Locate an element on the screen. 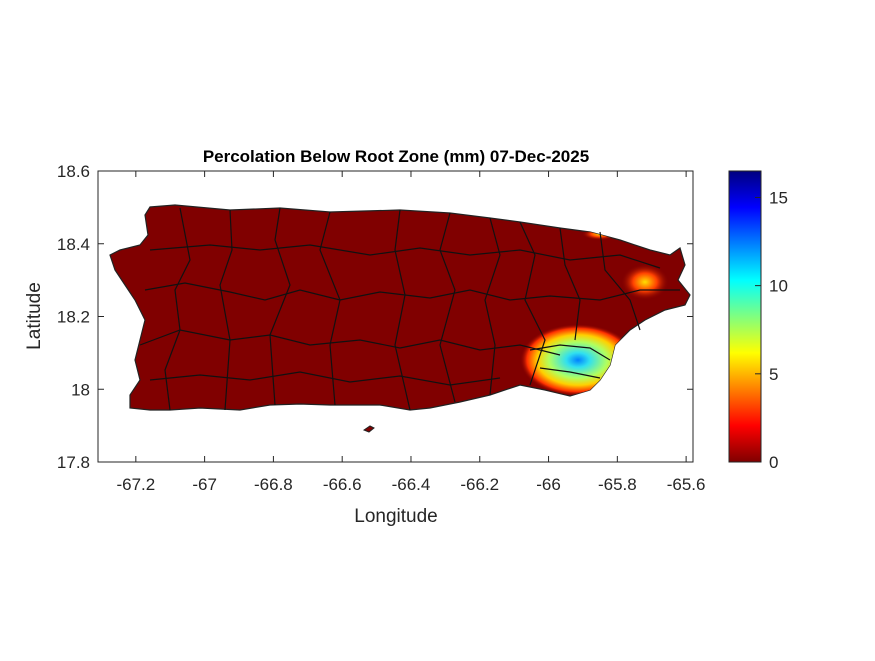 The image size is (875, 661). colorbar-tick-label: 5 is located at coordinates (773, 374).